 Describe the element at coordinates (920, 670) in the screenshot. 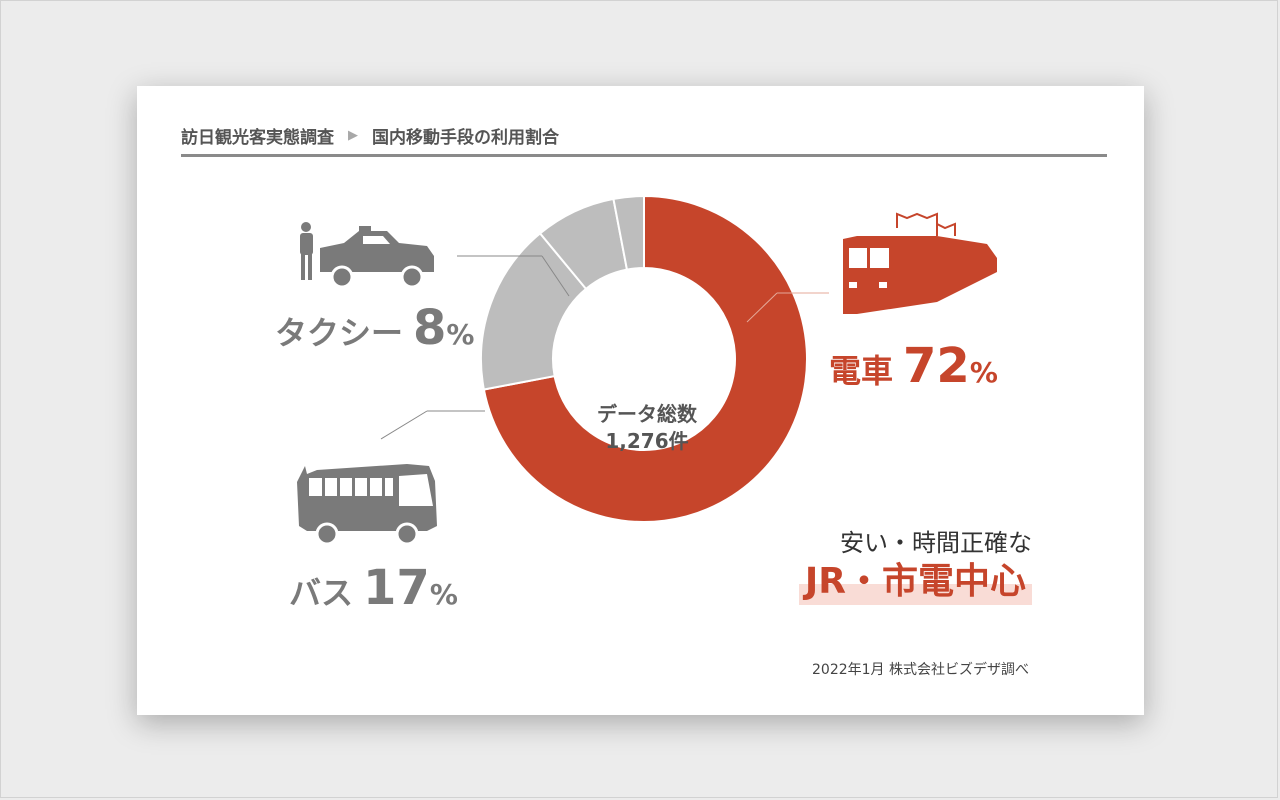

I see `source-note: 2022年1月 株式会社ビズデザ調べ` at that location.